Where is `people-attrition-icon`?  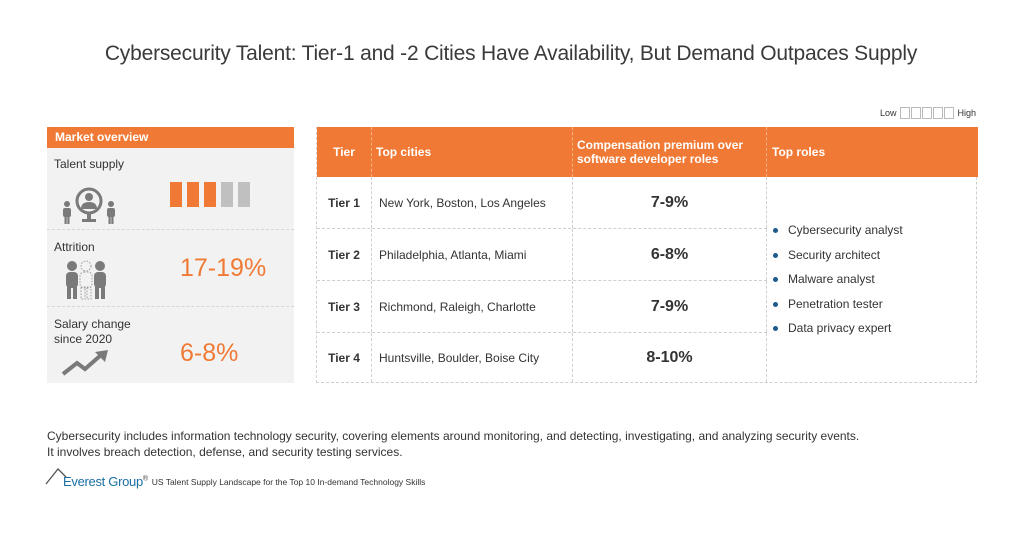 people-attrition-icon is located at coordinates (86, 280).